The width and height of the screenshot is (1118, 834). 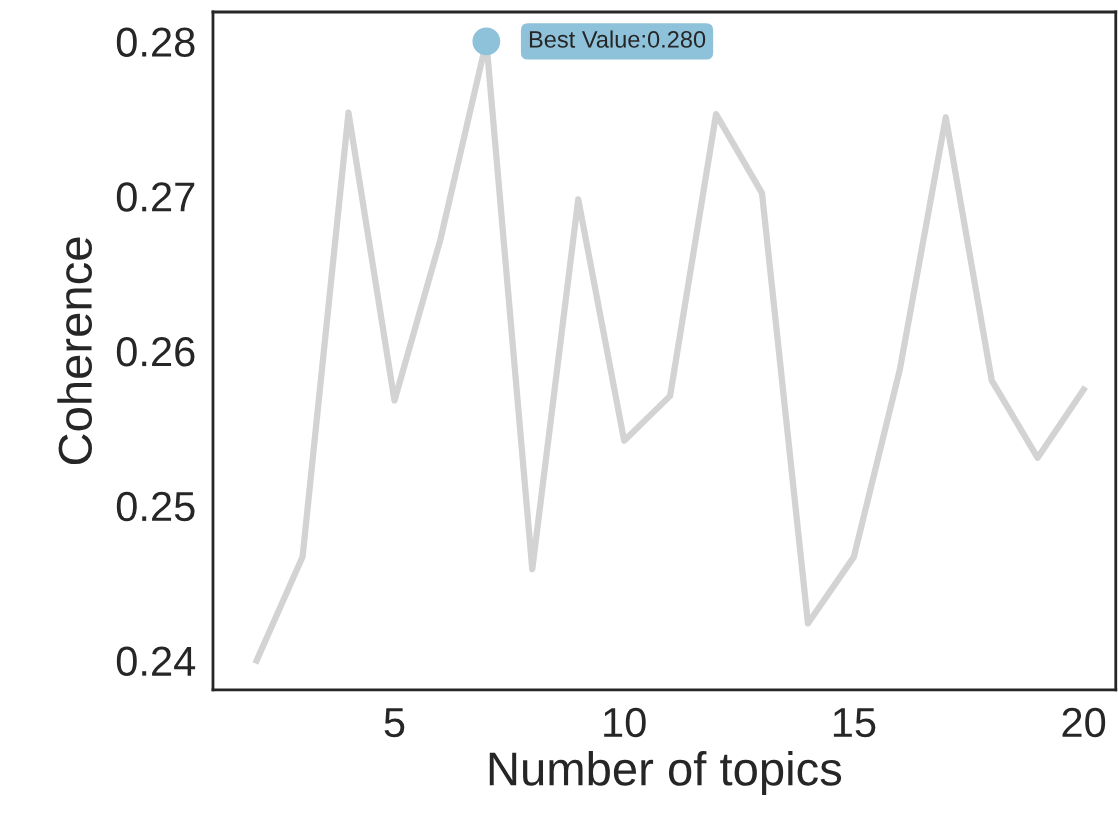 I want to click on x-tick-label: 10, so click(x=625, y=722).